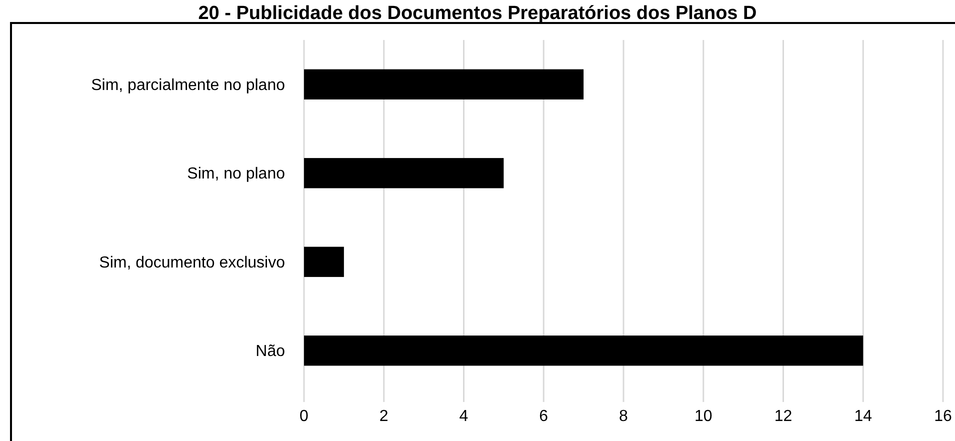 This screenshot has height=441, width=955. I want to click on x-tick-label: 6, so click(543, 416).